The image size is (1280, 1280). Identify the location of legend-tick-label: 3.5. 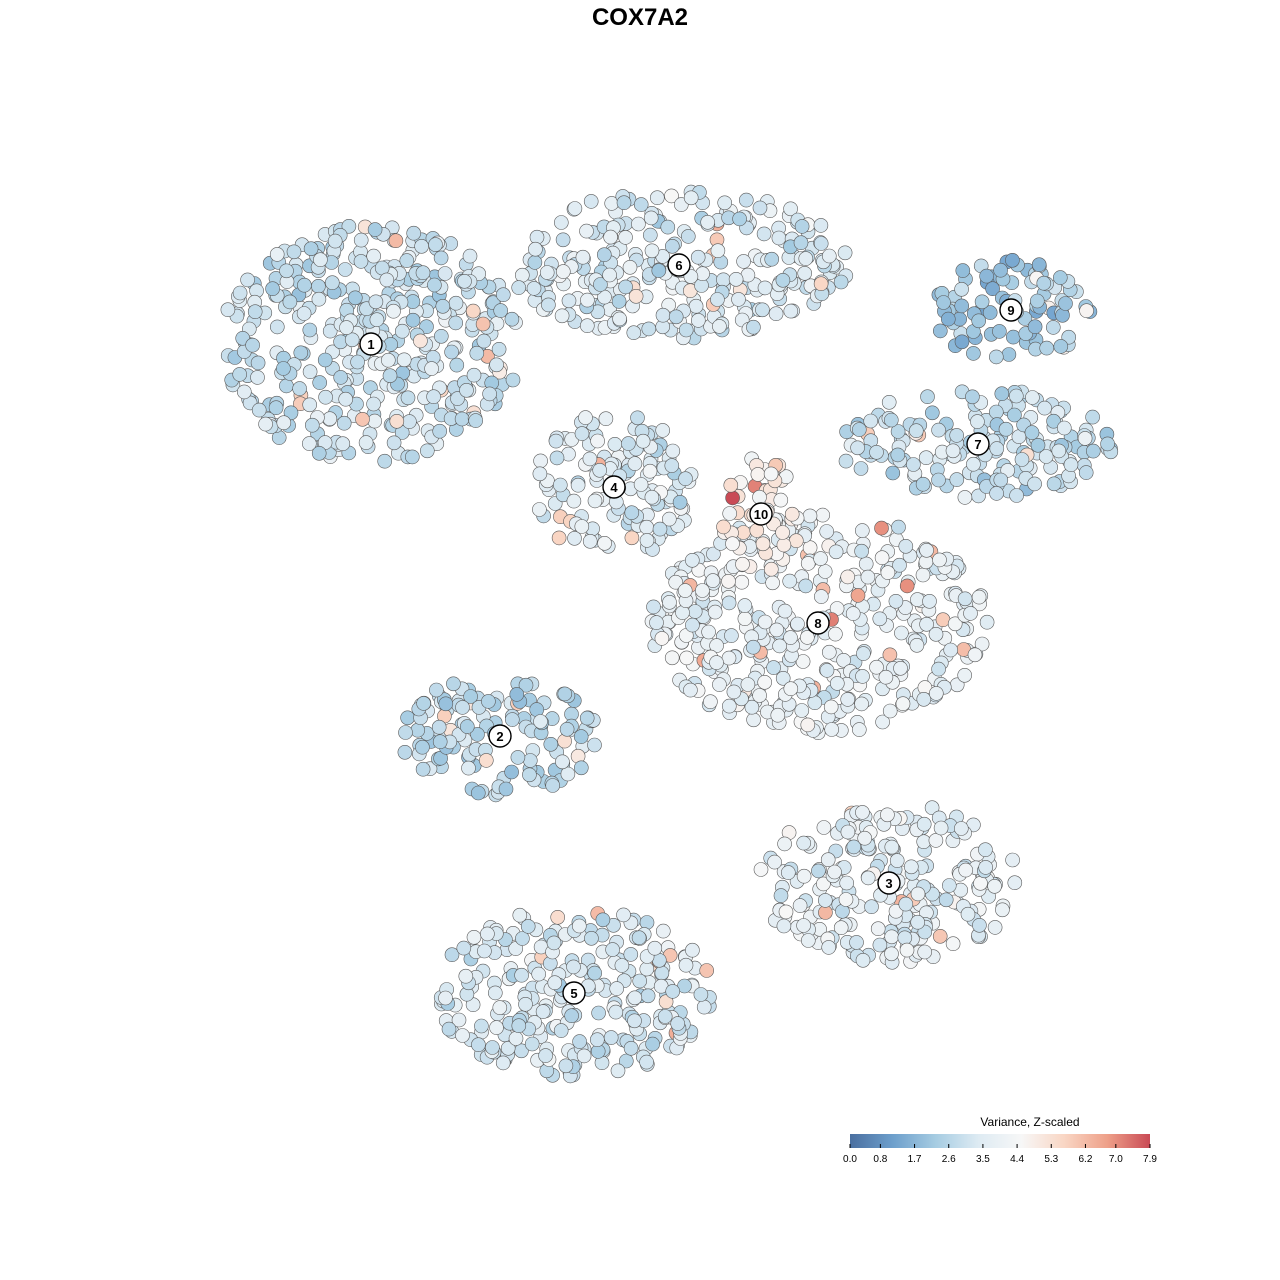
(983, 1159).